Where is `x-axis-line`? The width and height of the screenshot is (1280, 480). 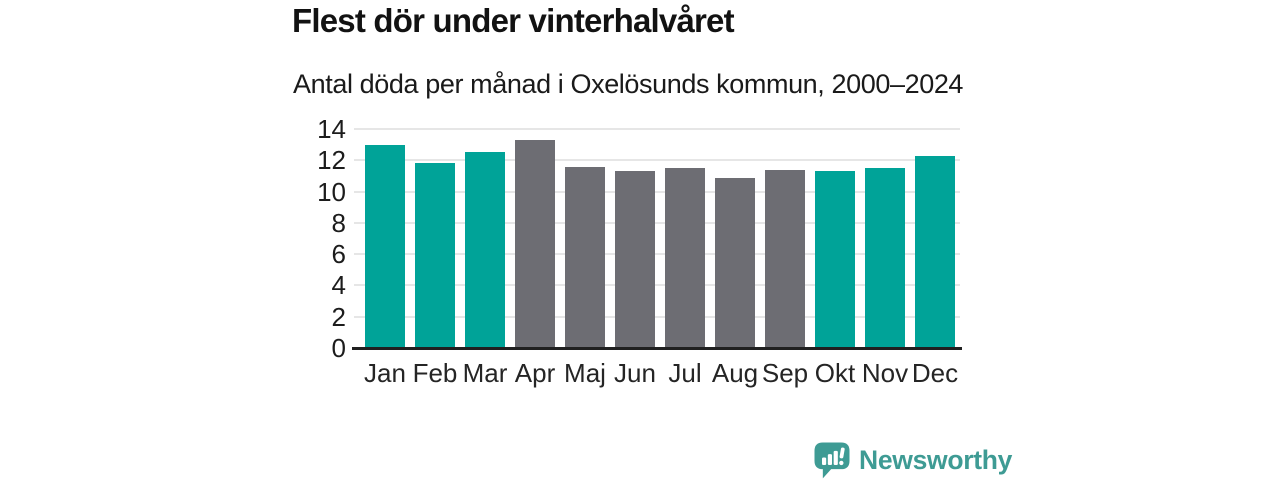
x-axis-line is located at coordinates (657, 348).